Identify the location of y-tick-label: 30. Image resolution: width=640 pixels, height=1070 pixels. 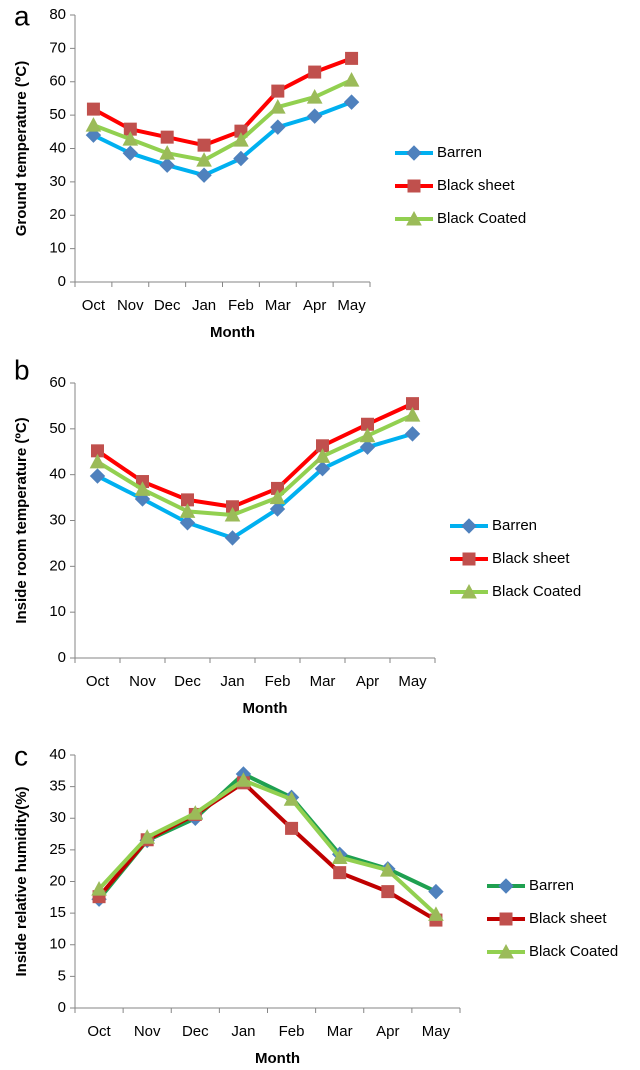
(57, 817).